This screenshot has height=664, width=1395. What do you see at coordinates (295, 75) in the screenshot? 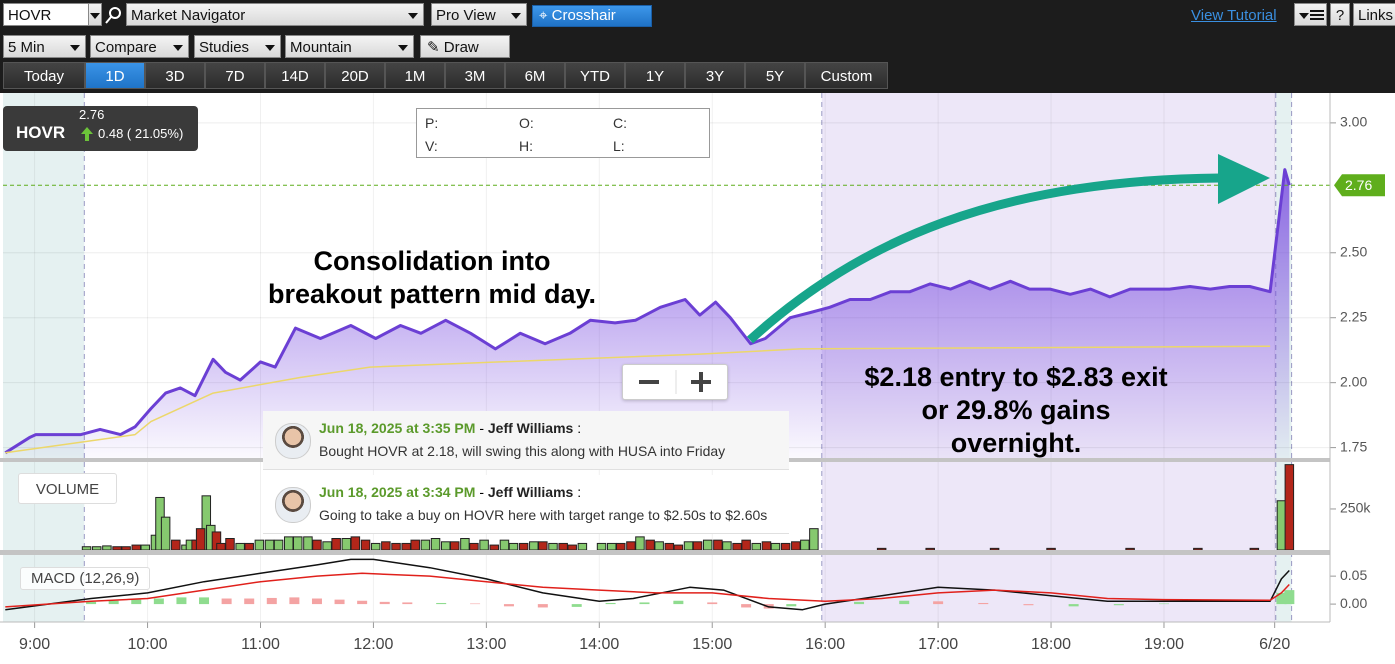
I see `range-button: 14D` at bounding box center [295, 75].